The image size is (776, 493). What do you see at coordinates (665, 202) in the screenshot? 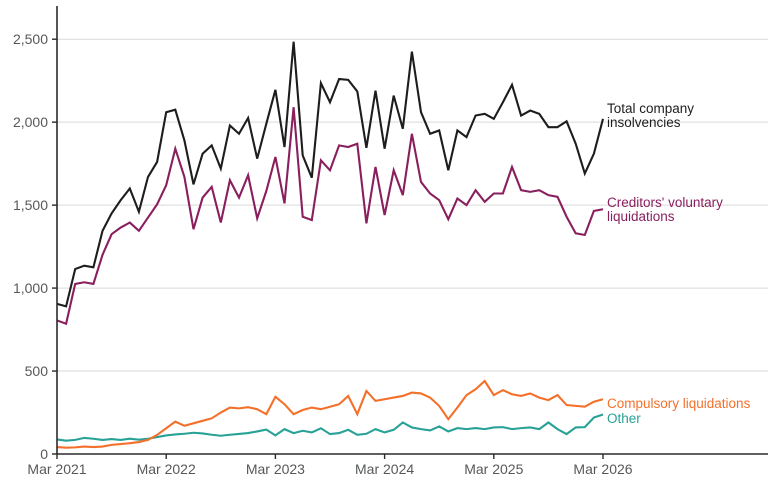
I see `series-label-line: Creditors' voluntary` at bounding box center [665, 202].